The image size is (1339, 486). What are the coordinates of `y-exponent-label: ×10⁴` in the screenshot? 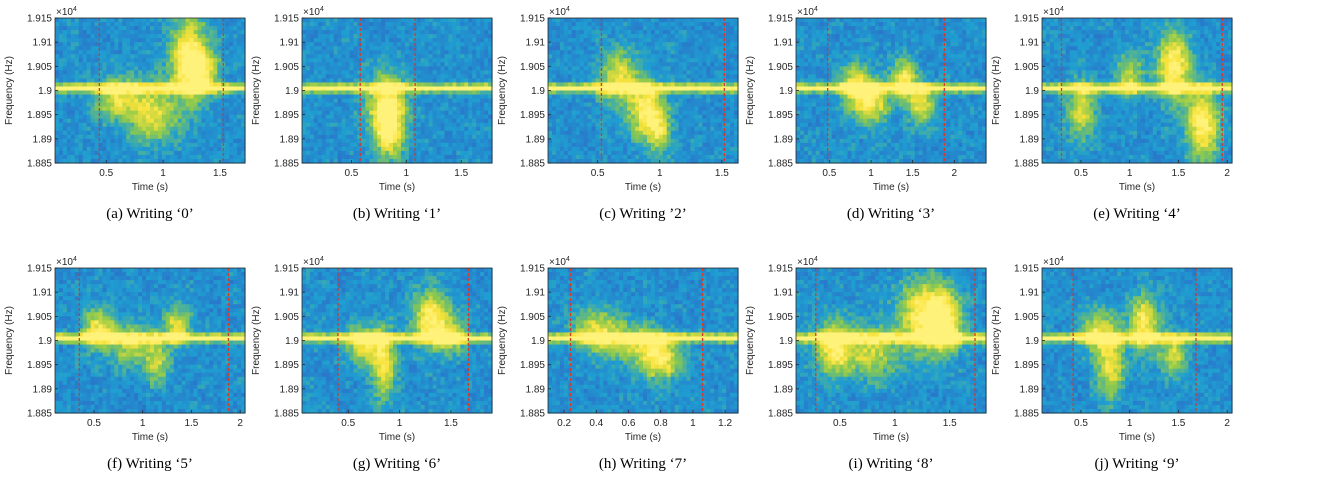 It's located at (313, 12).